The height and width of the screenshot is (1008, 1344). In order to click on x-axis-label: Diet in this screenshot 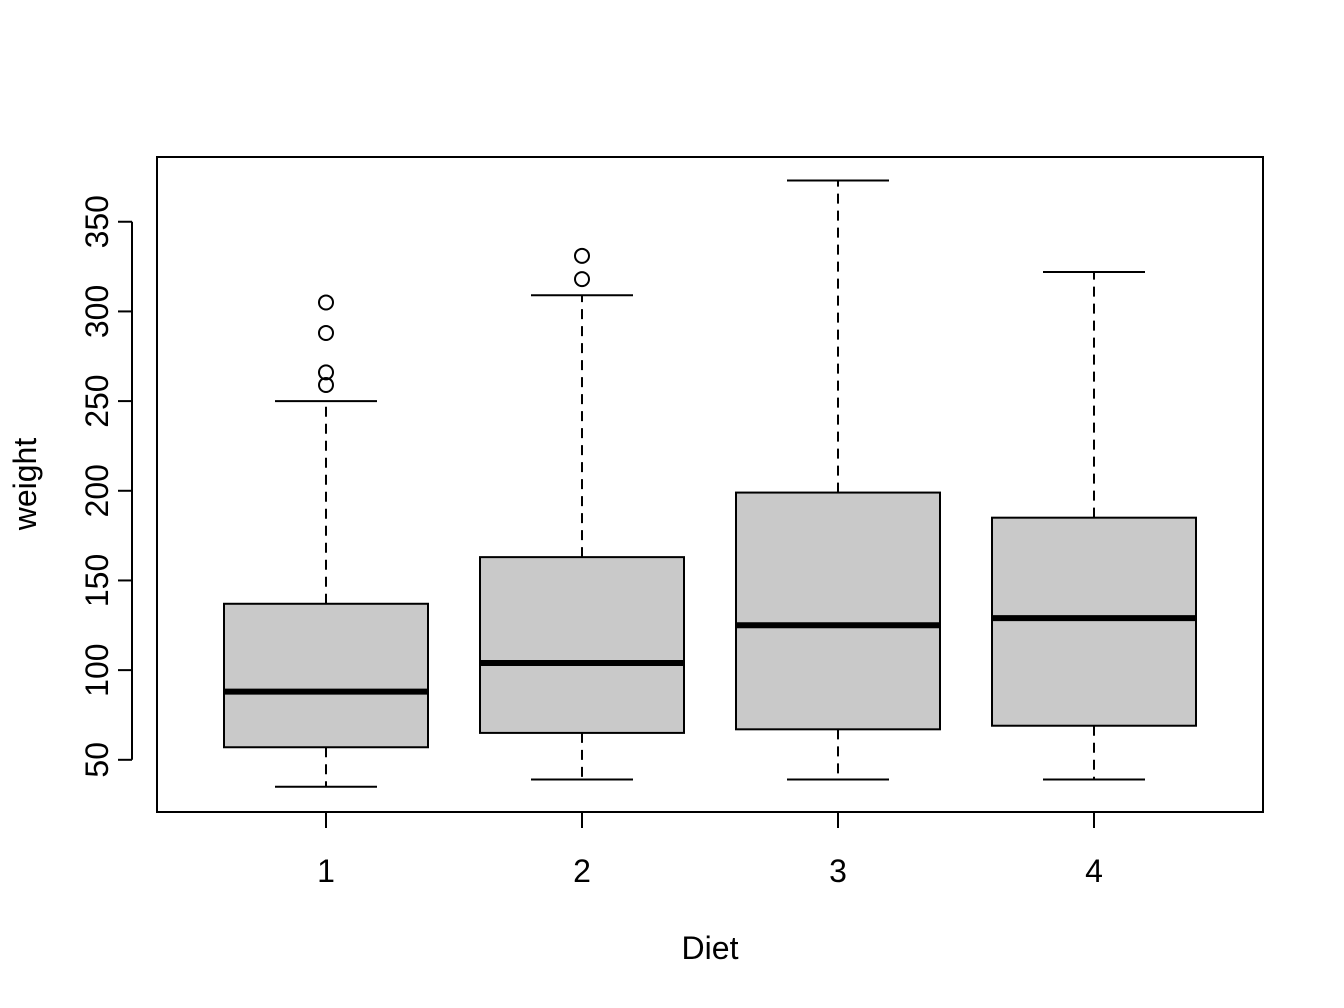, I will do `click(710, 948)`.